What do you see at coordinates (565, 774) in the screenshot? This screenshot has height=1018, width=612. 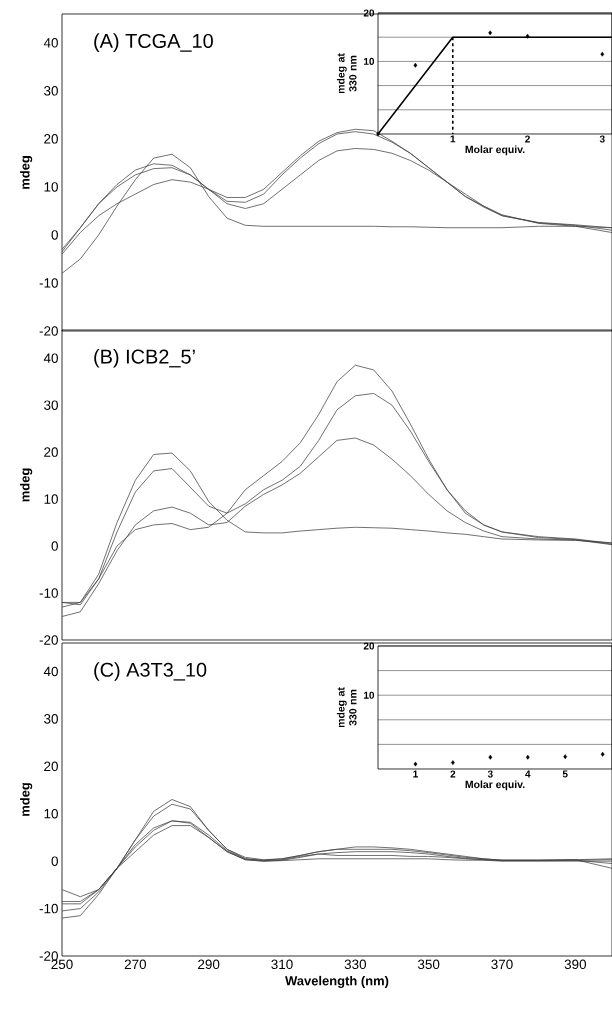 I see `x-tick-label: 5` at bounding box center [565, 774].